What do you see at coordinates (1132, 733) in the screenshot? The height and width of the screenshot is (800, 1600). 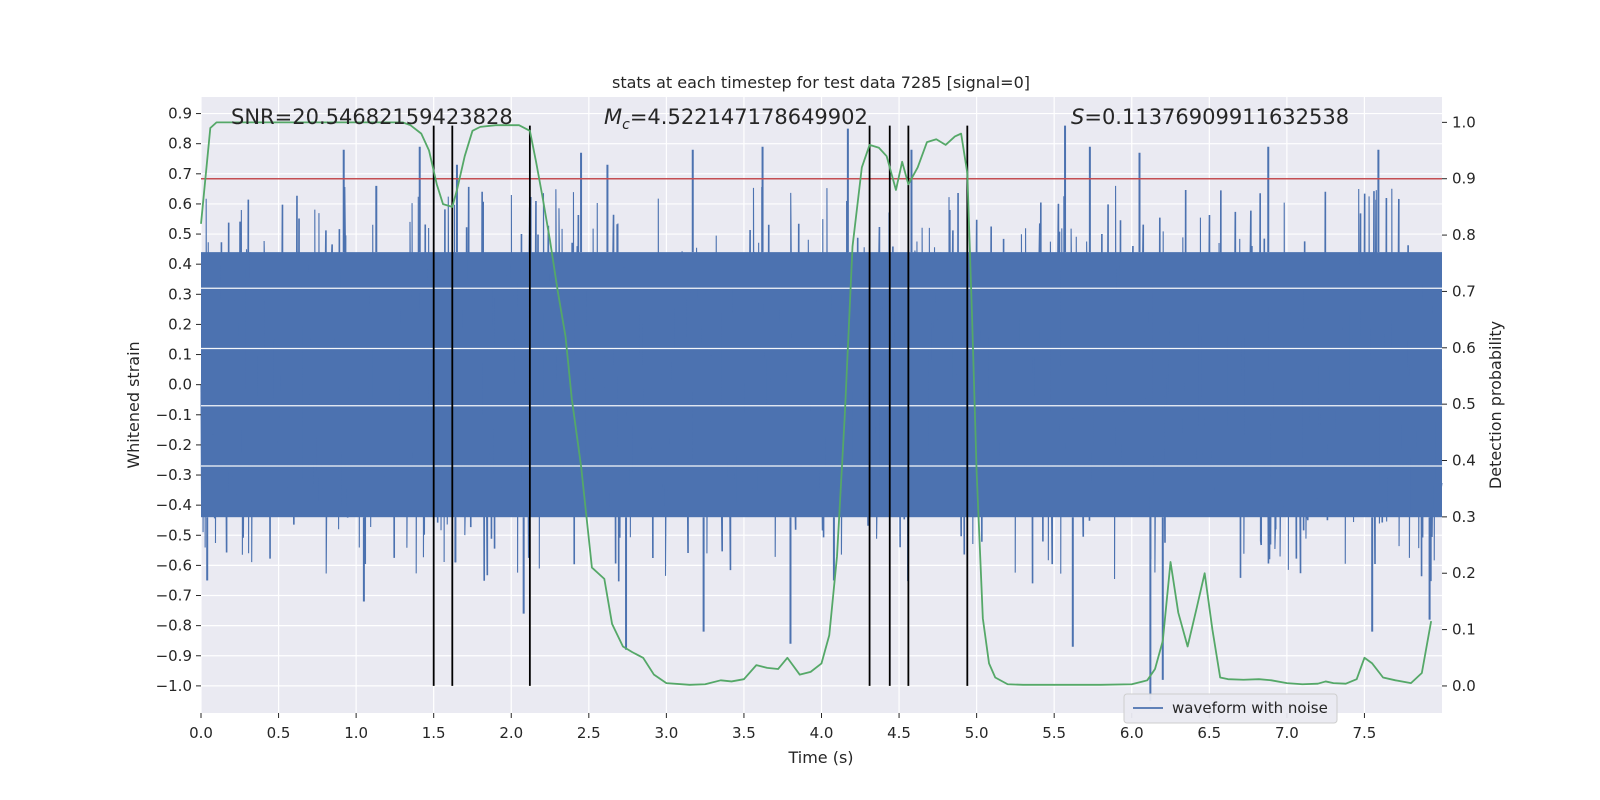 I see `x-tick-label: 6.0` at bounding box center [1132, 733].